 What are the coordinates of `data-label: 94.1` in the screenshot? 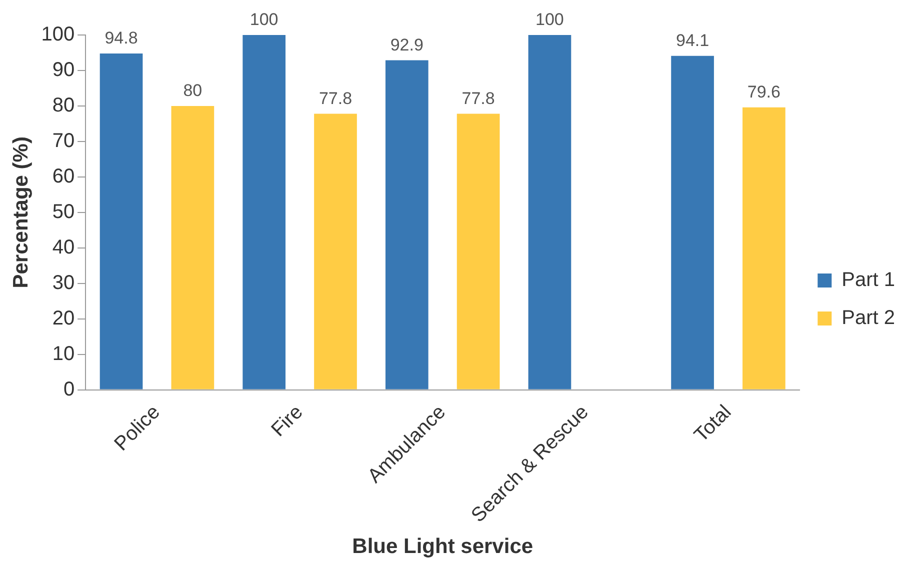 It's located at (693, 40).